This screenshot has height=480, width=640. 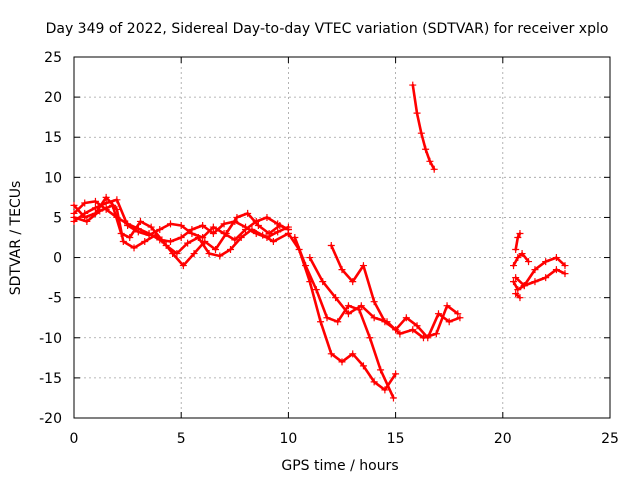 I want to click on y-tick-label: 20, so click(x=53, y=98).